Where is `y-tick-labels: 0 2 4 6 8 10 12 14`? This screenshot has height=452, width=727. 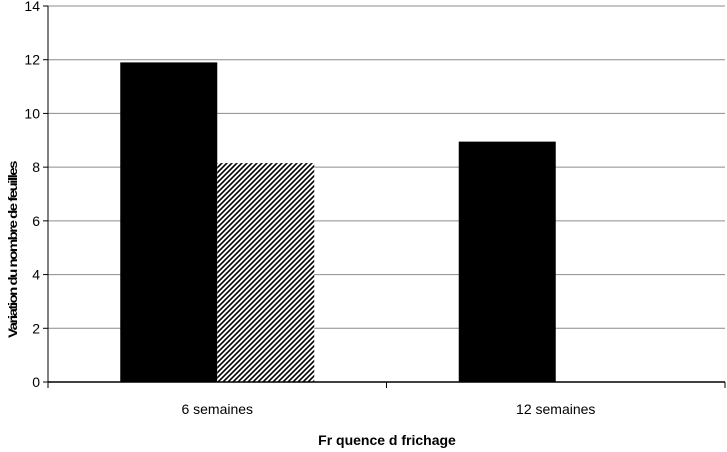 y-tick-labels: 0 2 4 6 8 10 12 14 is located at coordinates (32, 195).